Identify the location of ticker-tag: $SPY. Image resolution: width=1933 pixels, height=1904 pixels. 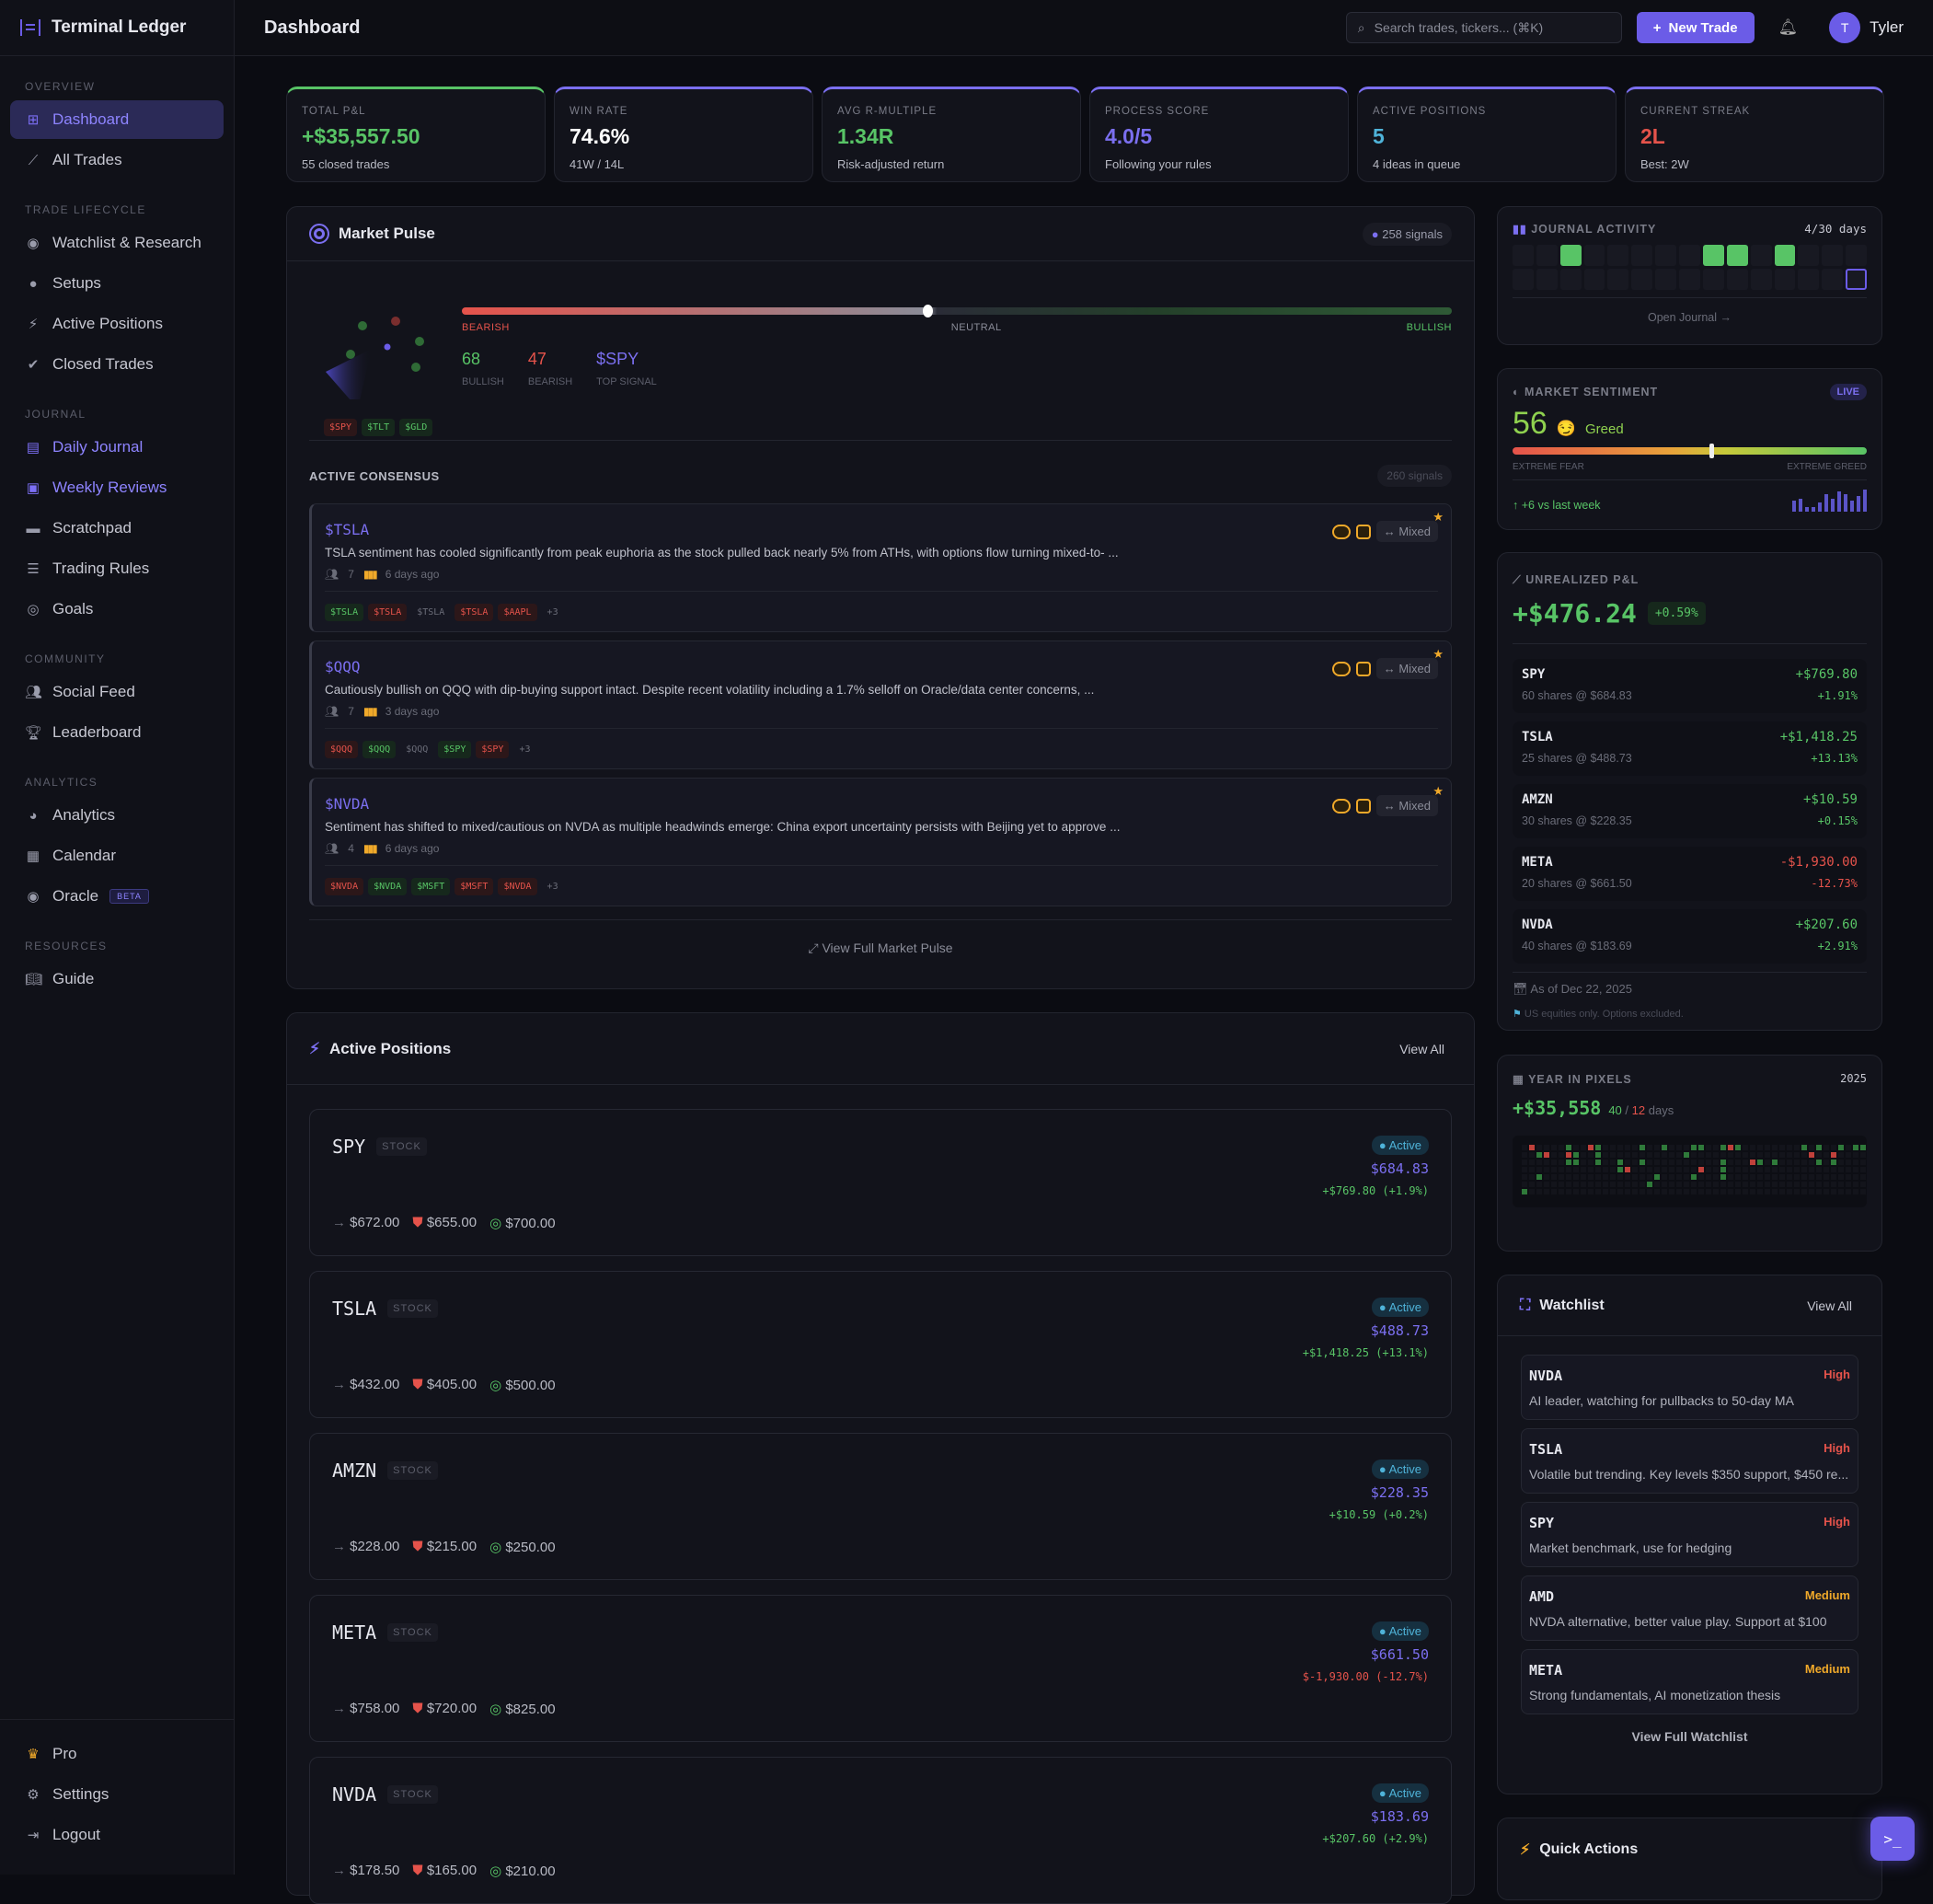
(493, 749).